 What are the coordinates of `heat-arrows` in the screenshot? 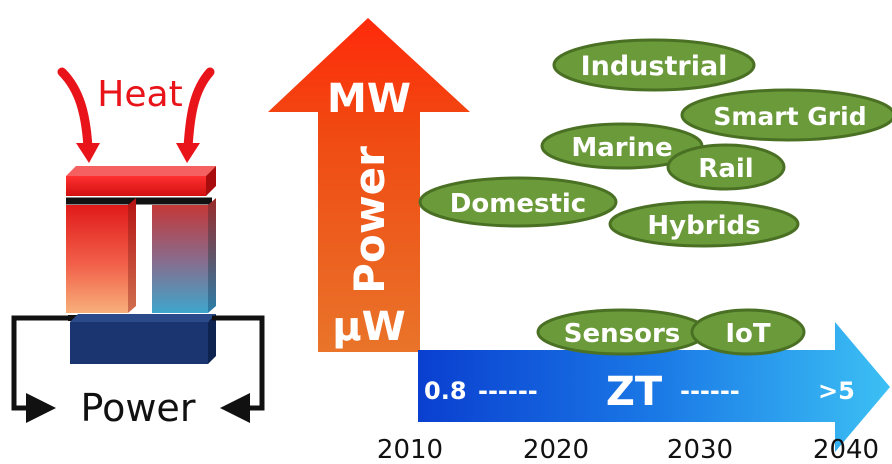 It's located at (136, 115).